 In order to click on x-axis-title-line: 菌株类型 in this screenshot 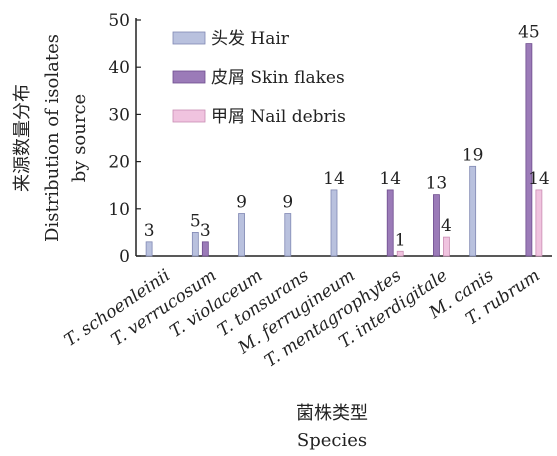, I will do `click(332, 413)`.